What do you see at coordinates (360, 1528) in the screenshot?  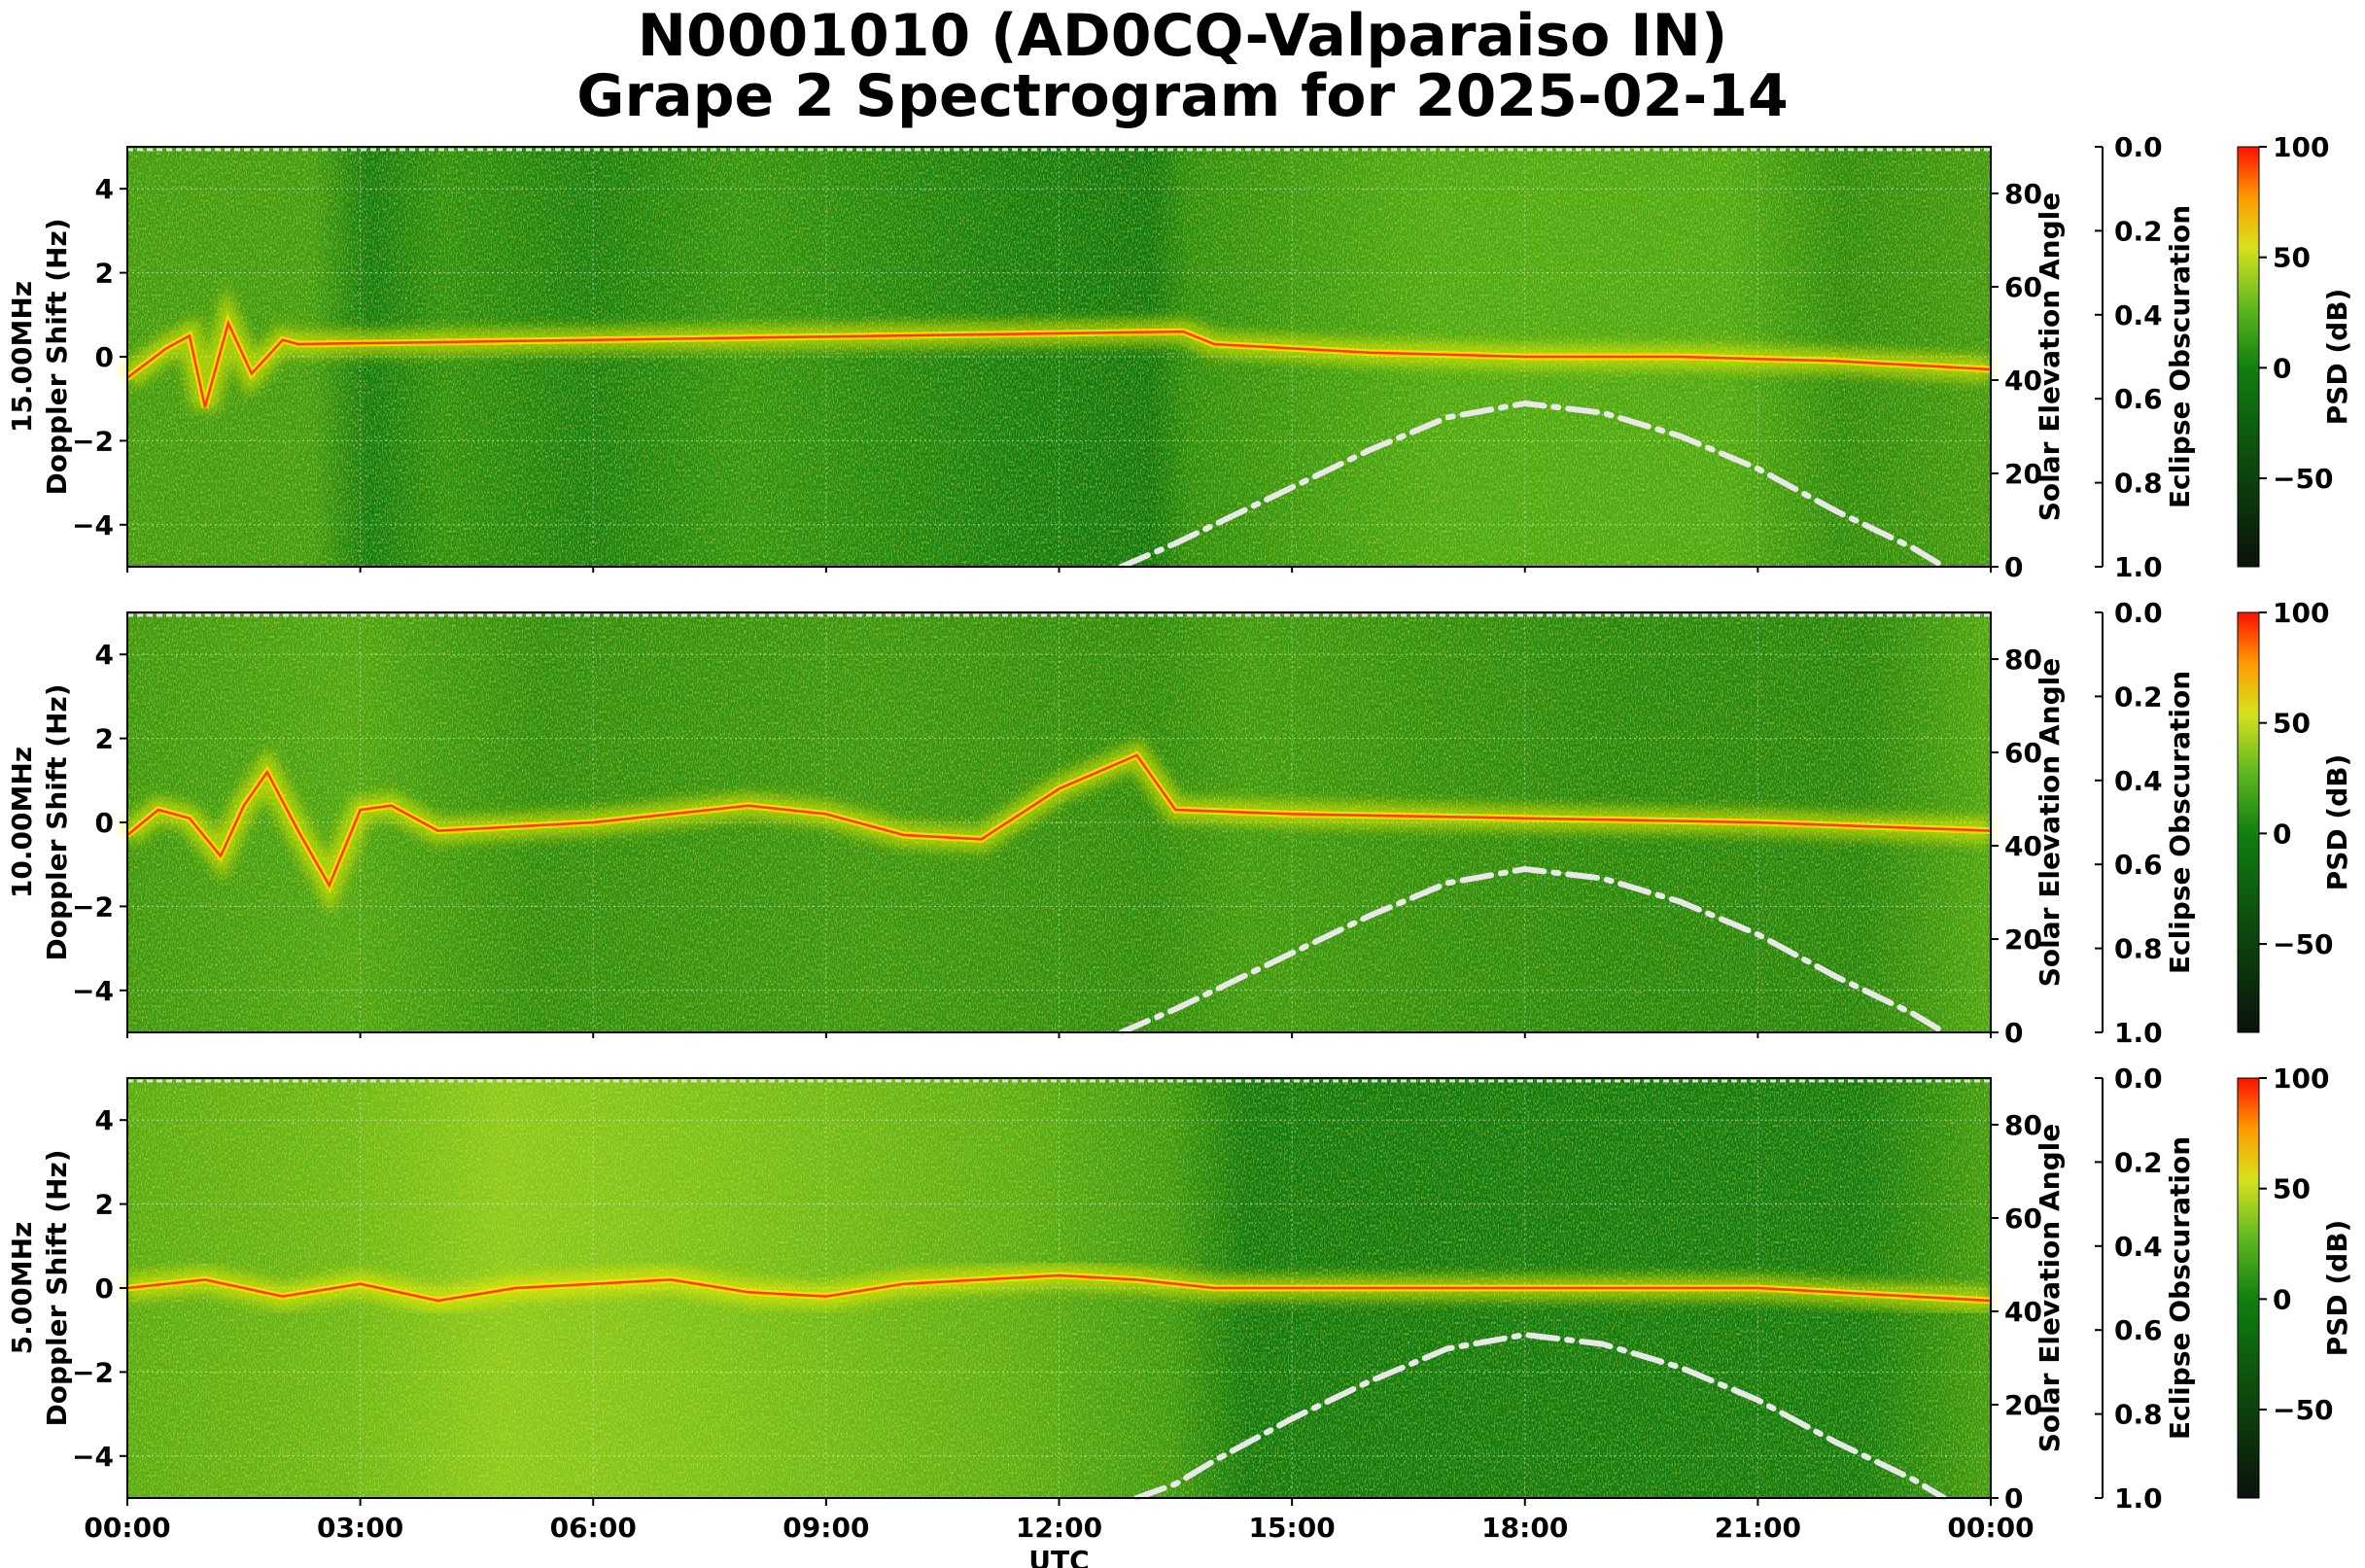 I see `x-tick-label: 03:00` at bounding box center [360, 1528].